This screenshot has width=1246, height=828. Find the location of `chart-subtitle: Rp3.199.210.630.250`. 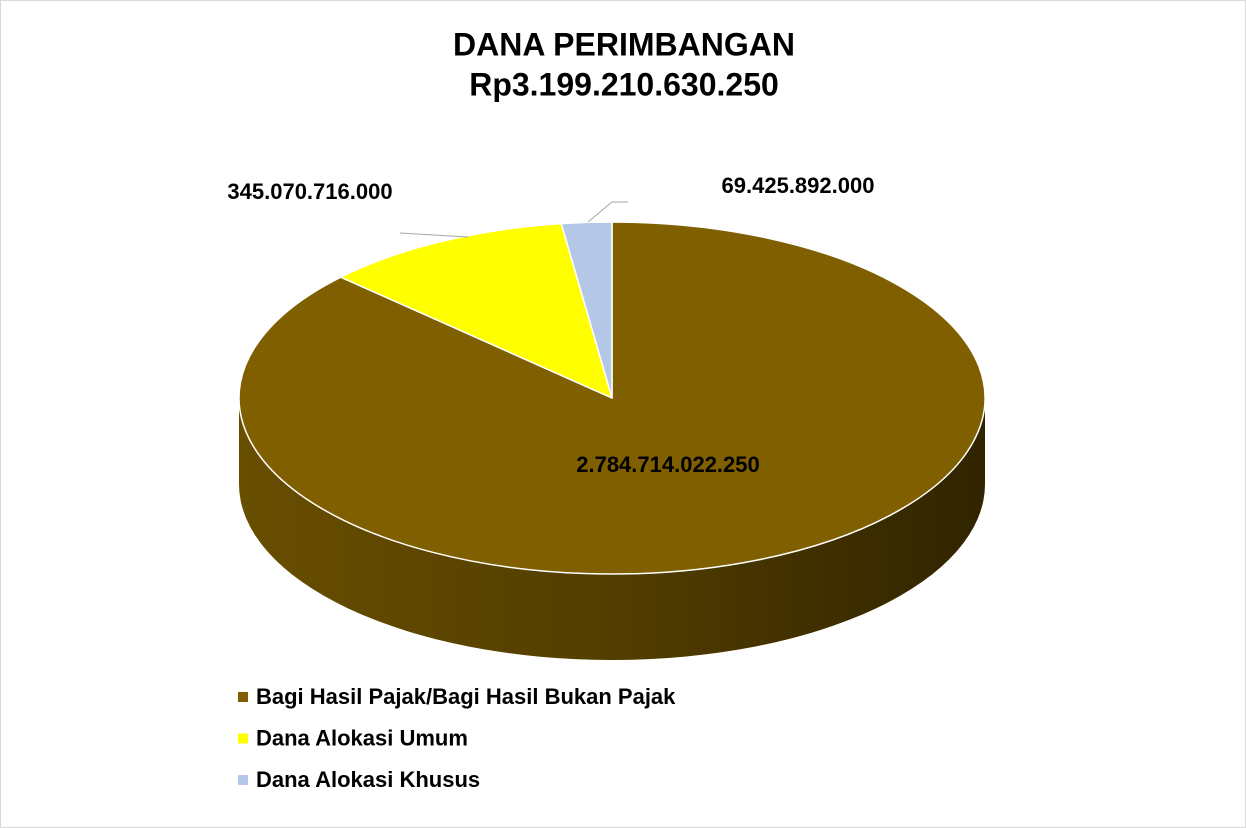

chart-subtitle: Rp3.199.210.630.250 is located at coordinates (624, 84).